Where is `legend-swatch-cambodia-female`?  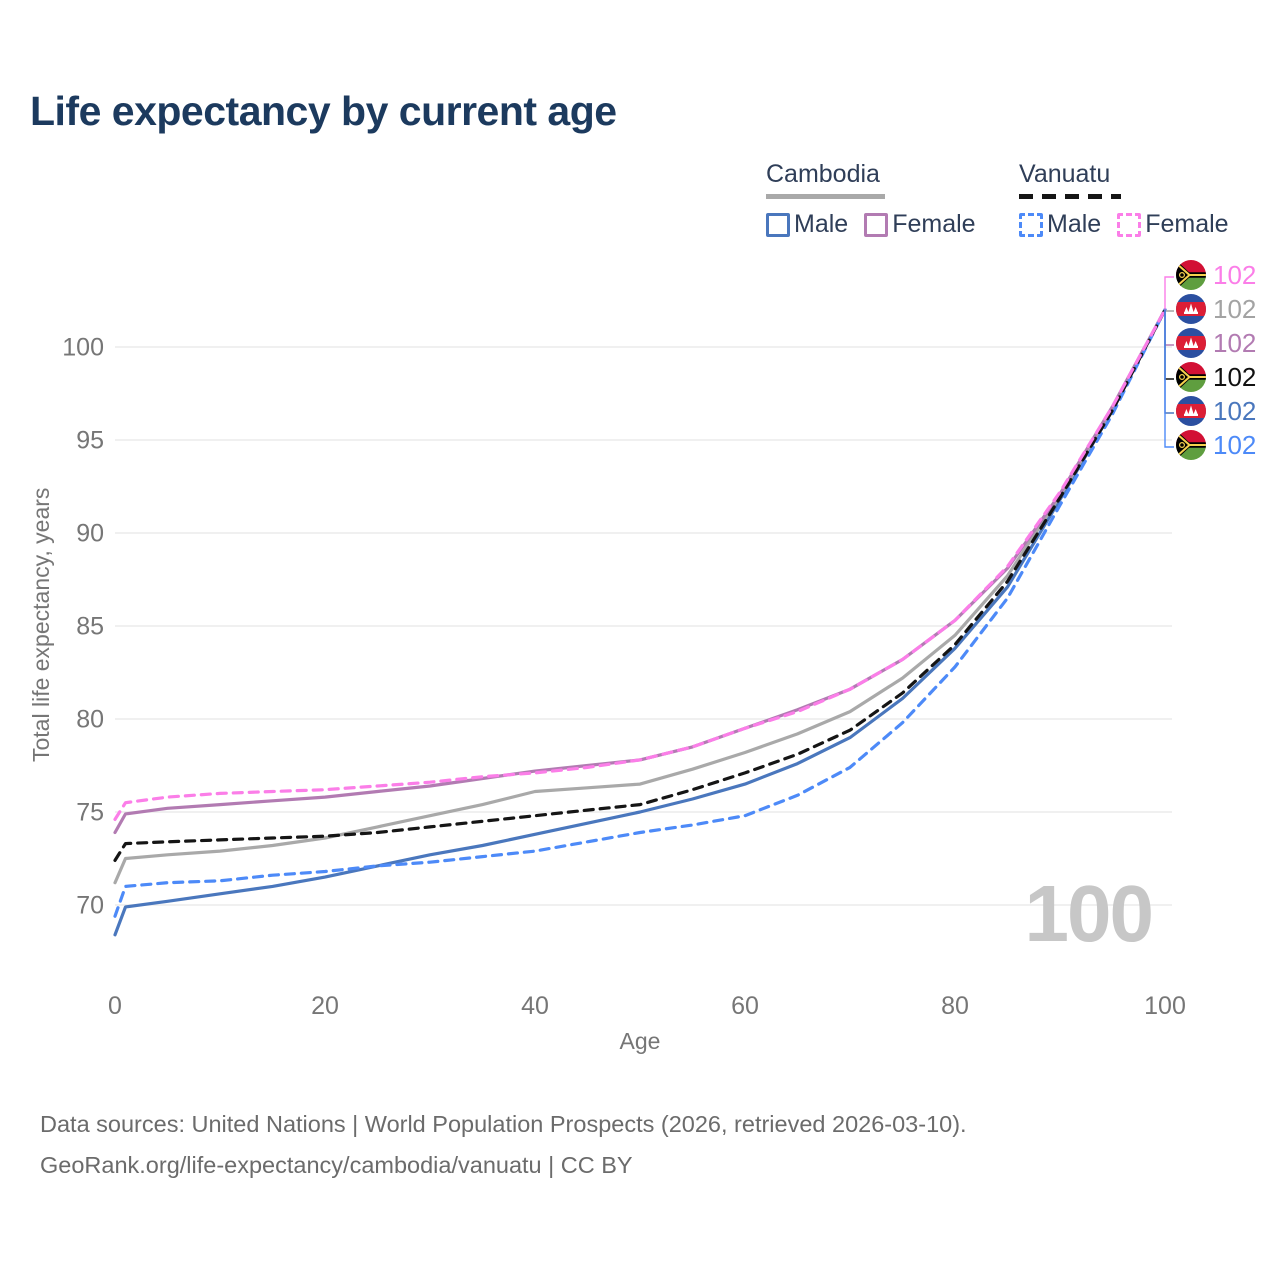 legend-swatch-cambodia-female is located at coordinates (876, 224).